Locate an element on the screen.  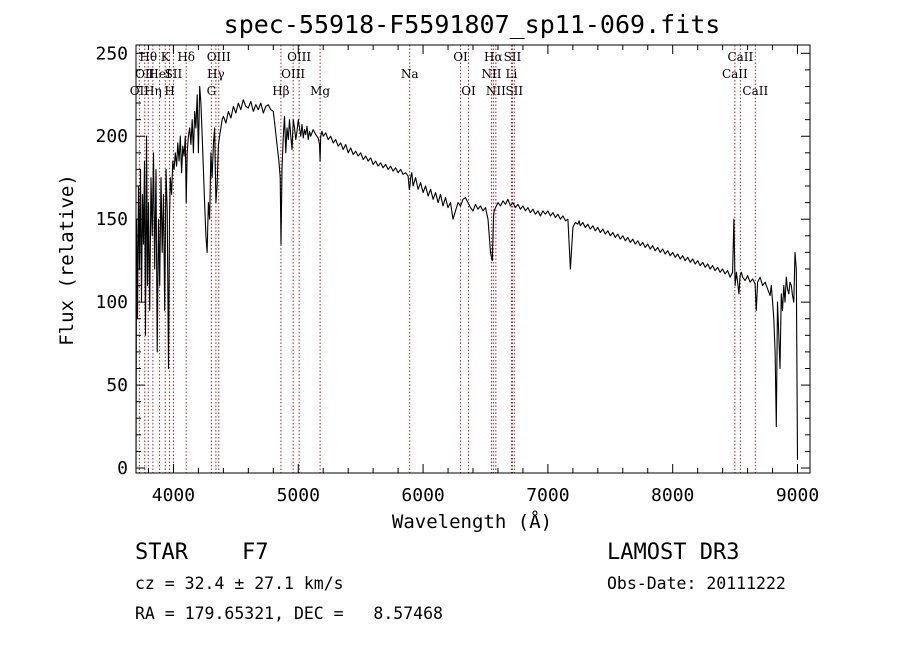
line-label: HeI is located at coordinates (159, 74).